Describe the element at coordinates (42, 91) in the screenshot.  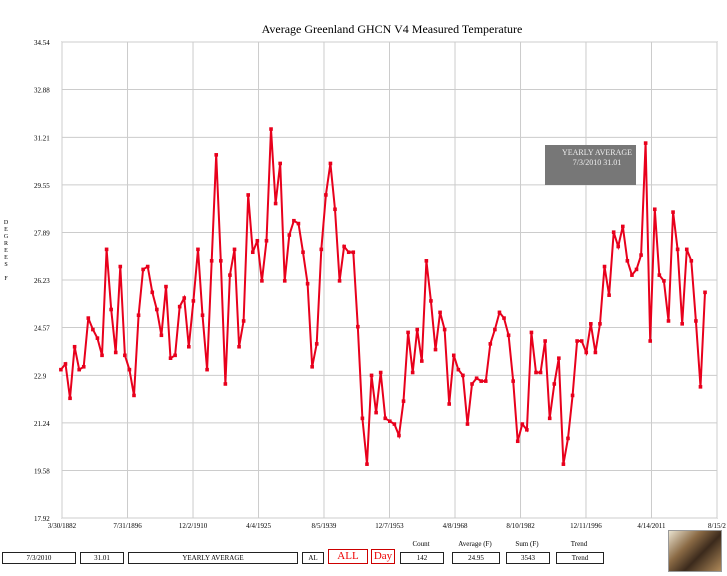
I see `y-tick-label: 32.88` at that location.